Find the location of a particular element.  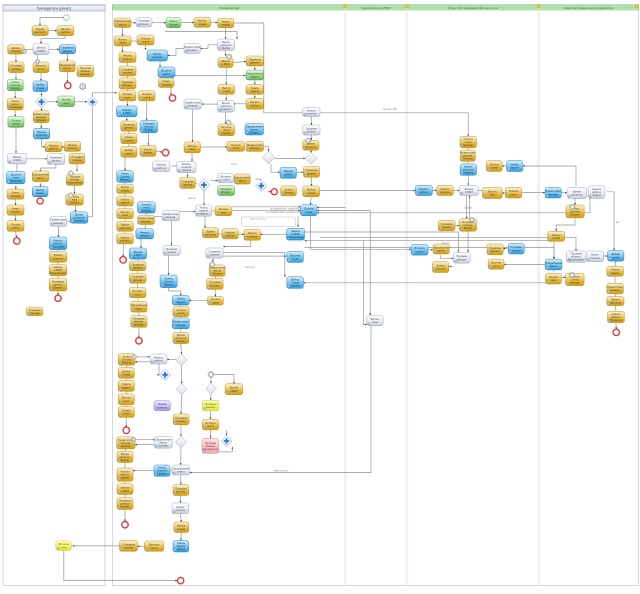

svg-text: не разрабатывать подробности is located at coordinates (284, 212).